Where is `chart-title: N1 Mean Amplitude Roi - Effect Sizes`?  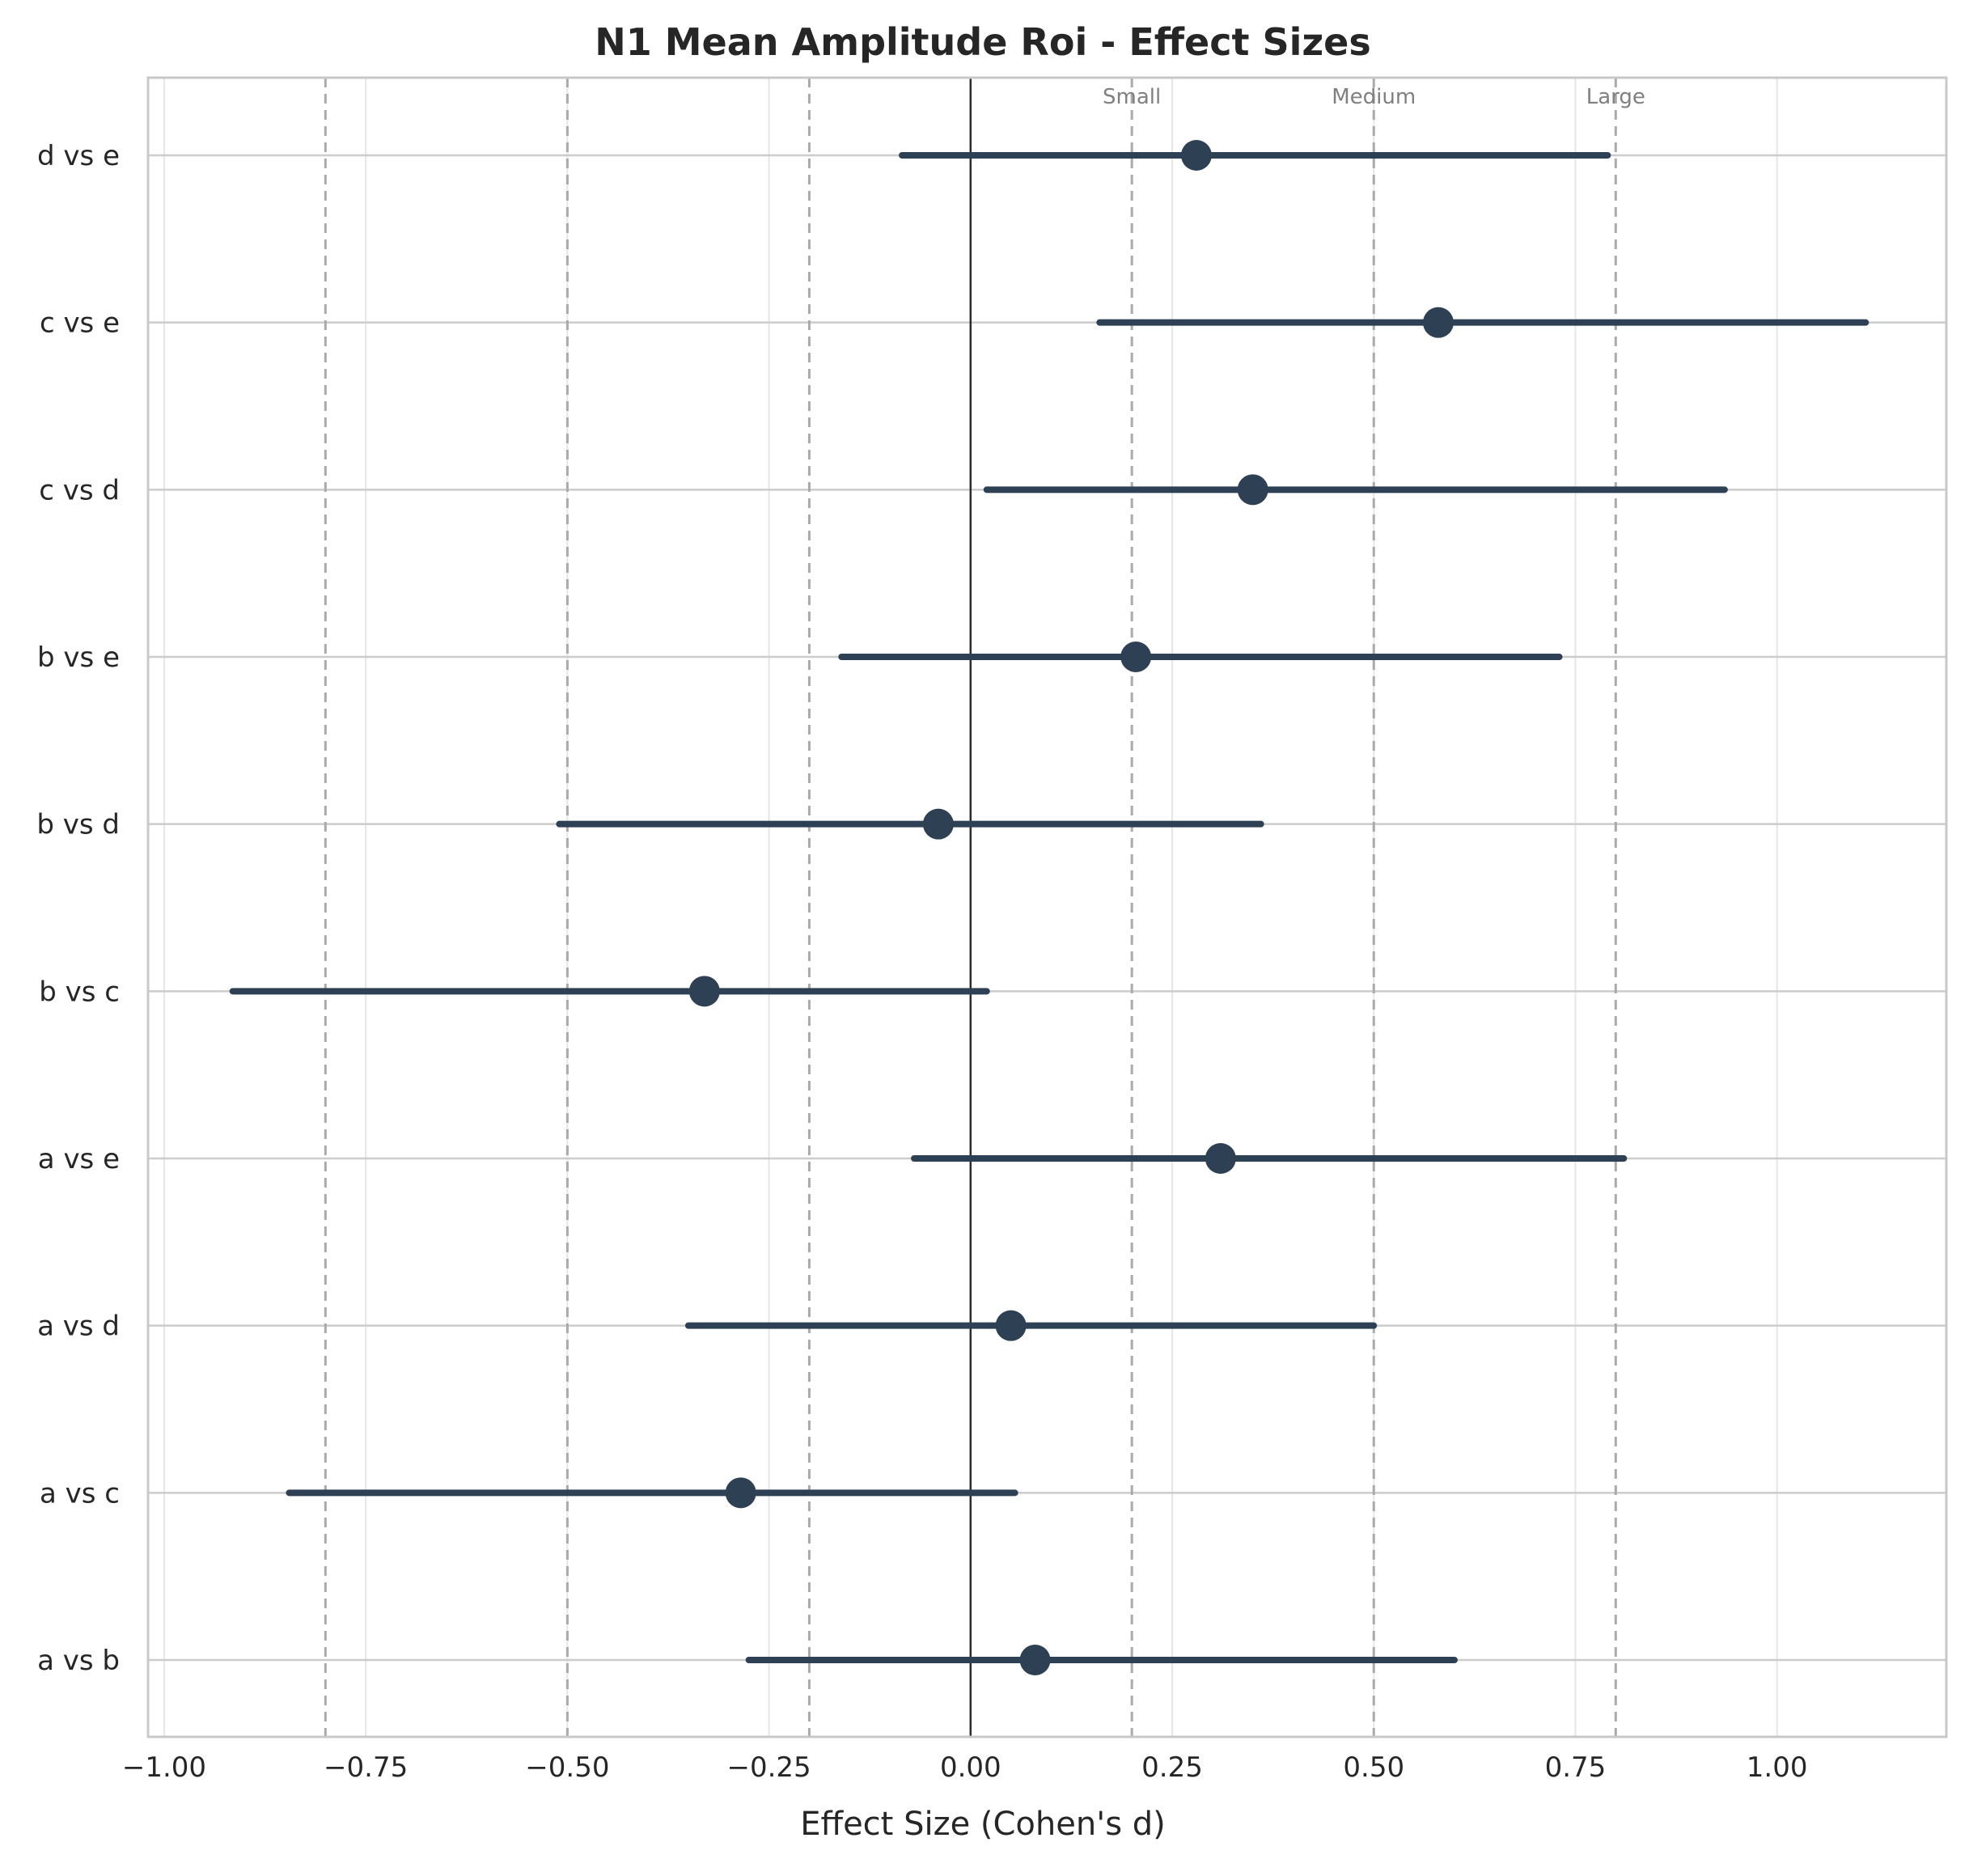
chart-title: N1 Mean Amplitude Roi - Effect Sizes is located at coordinates (983, 42).